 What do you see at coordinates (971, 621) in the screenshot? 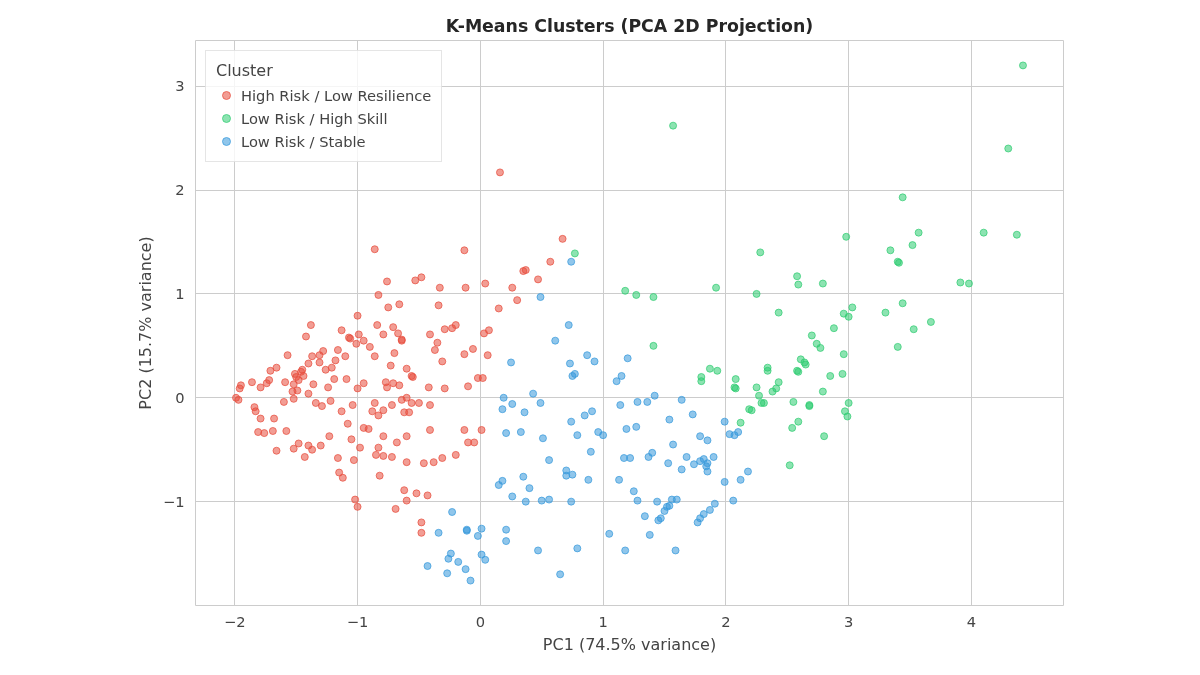
I see `x-tick-label: 4` at bounding box center [971, 621].